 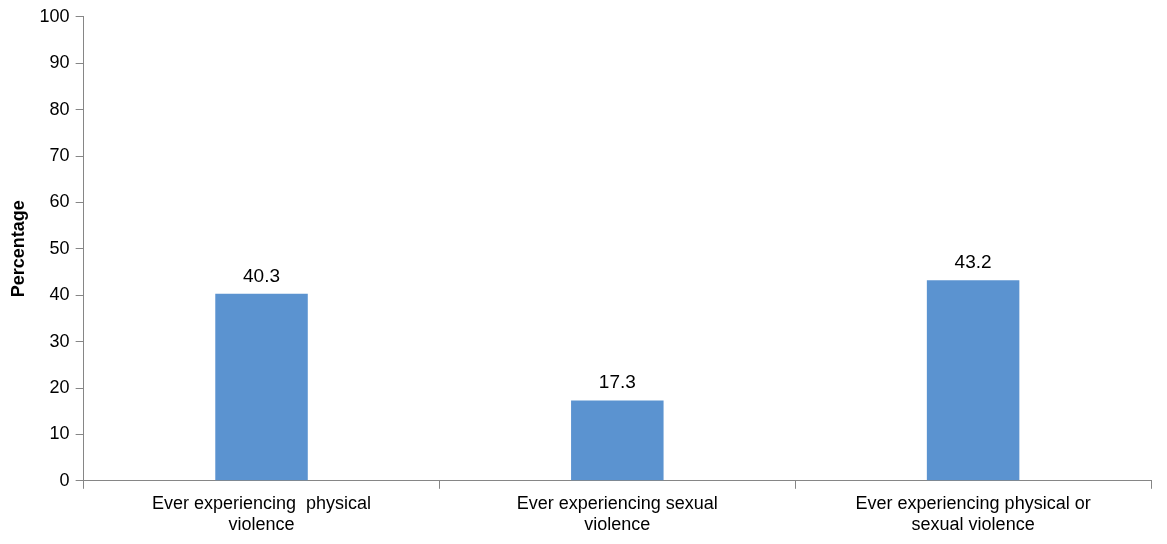 What do you see at coordinates (54, 15) in the screenshot?
I see `y-tick-label: 100` at bounding box center [54, 15].